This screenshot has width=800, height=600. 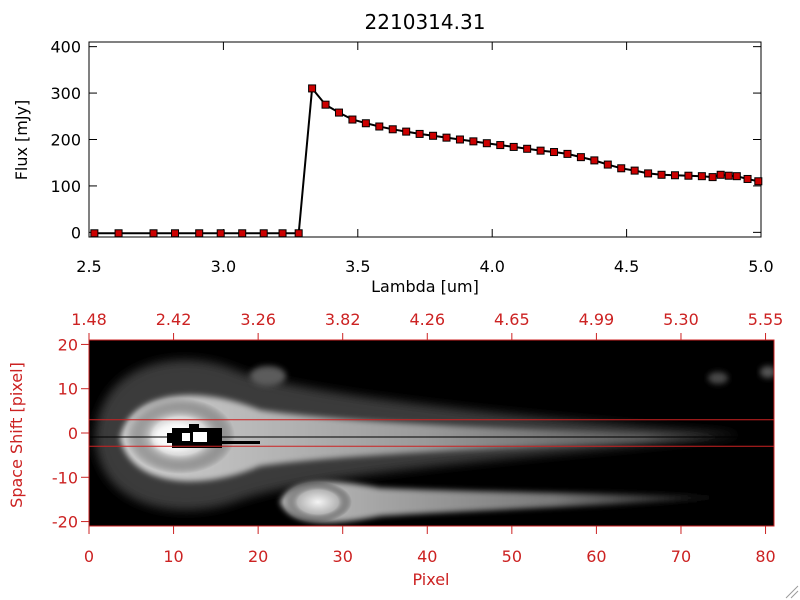 What do you see at coordinates (427, 319) in the screenshot?
I see `top-tick-label: 4.26` at bounding box center [427, 319].